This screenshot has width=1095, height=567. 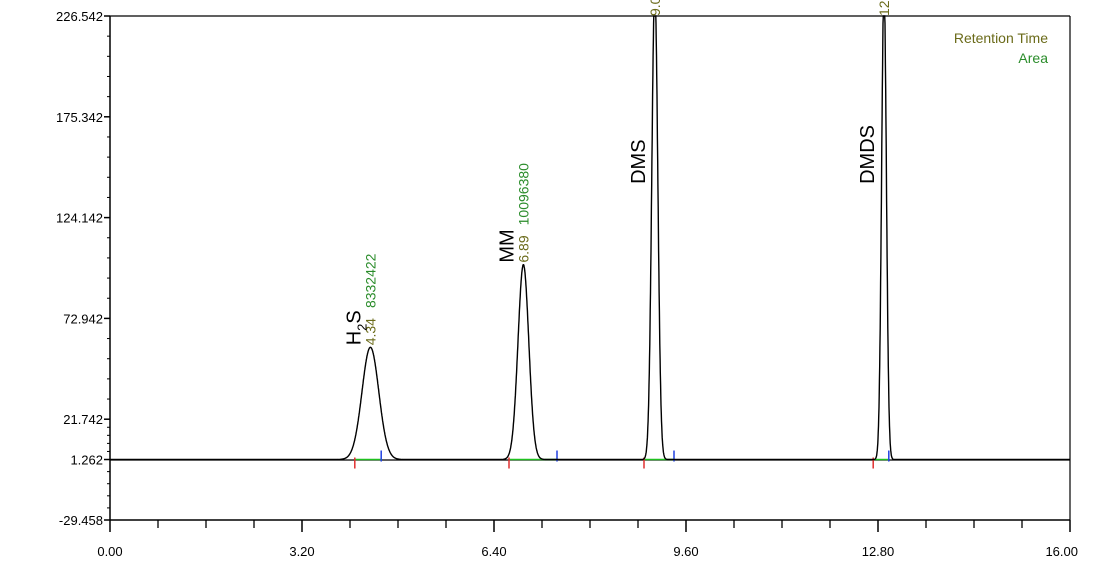 What do you see at coordinates (587, 539) in the screenshot?
I see `x-ticks: 0.00 3.20 6.40 9.60 12.80 16.00` at bounding box center [587, 539].